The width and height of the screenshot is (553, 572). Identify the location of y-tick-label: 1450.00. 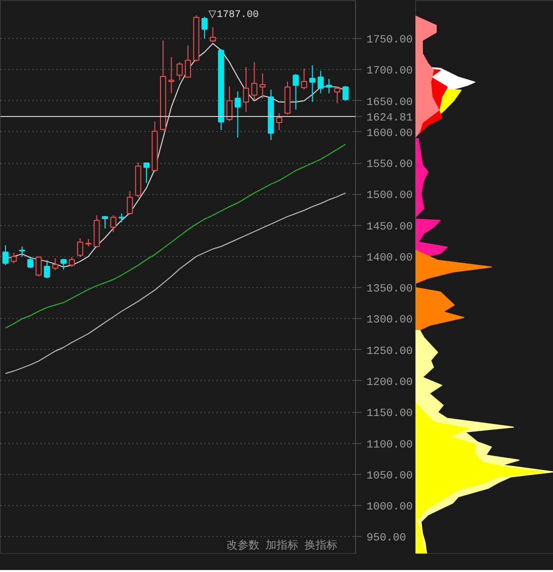
(389, 227).